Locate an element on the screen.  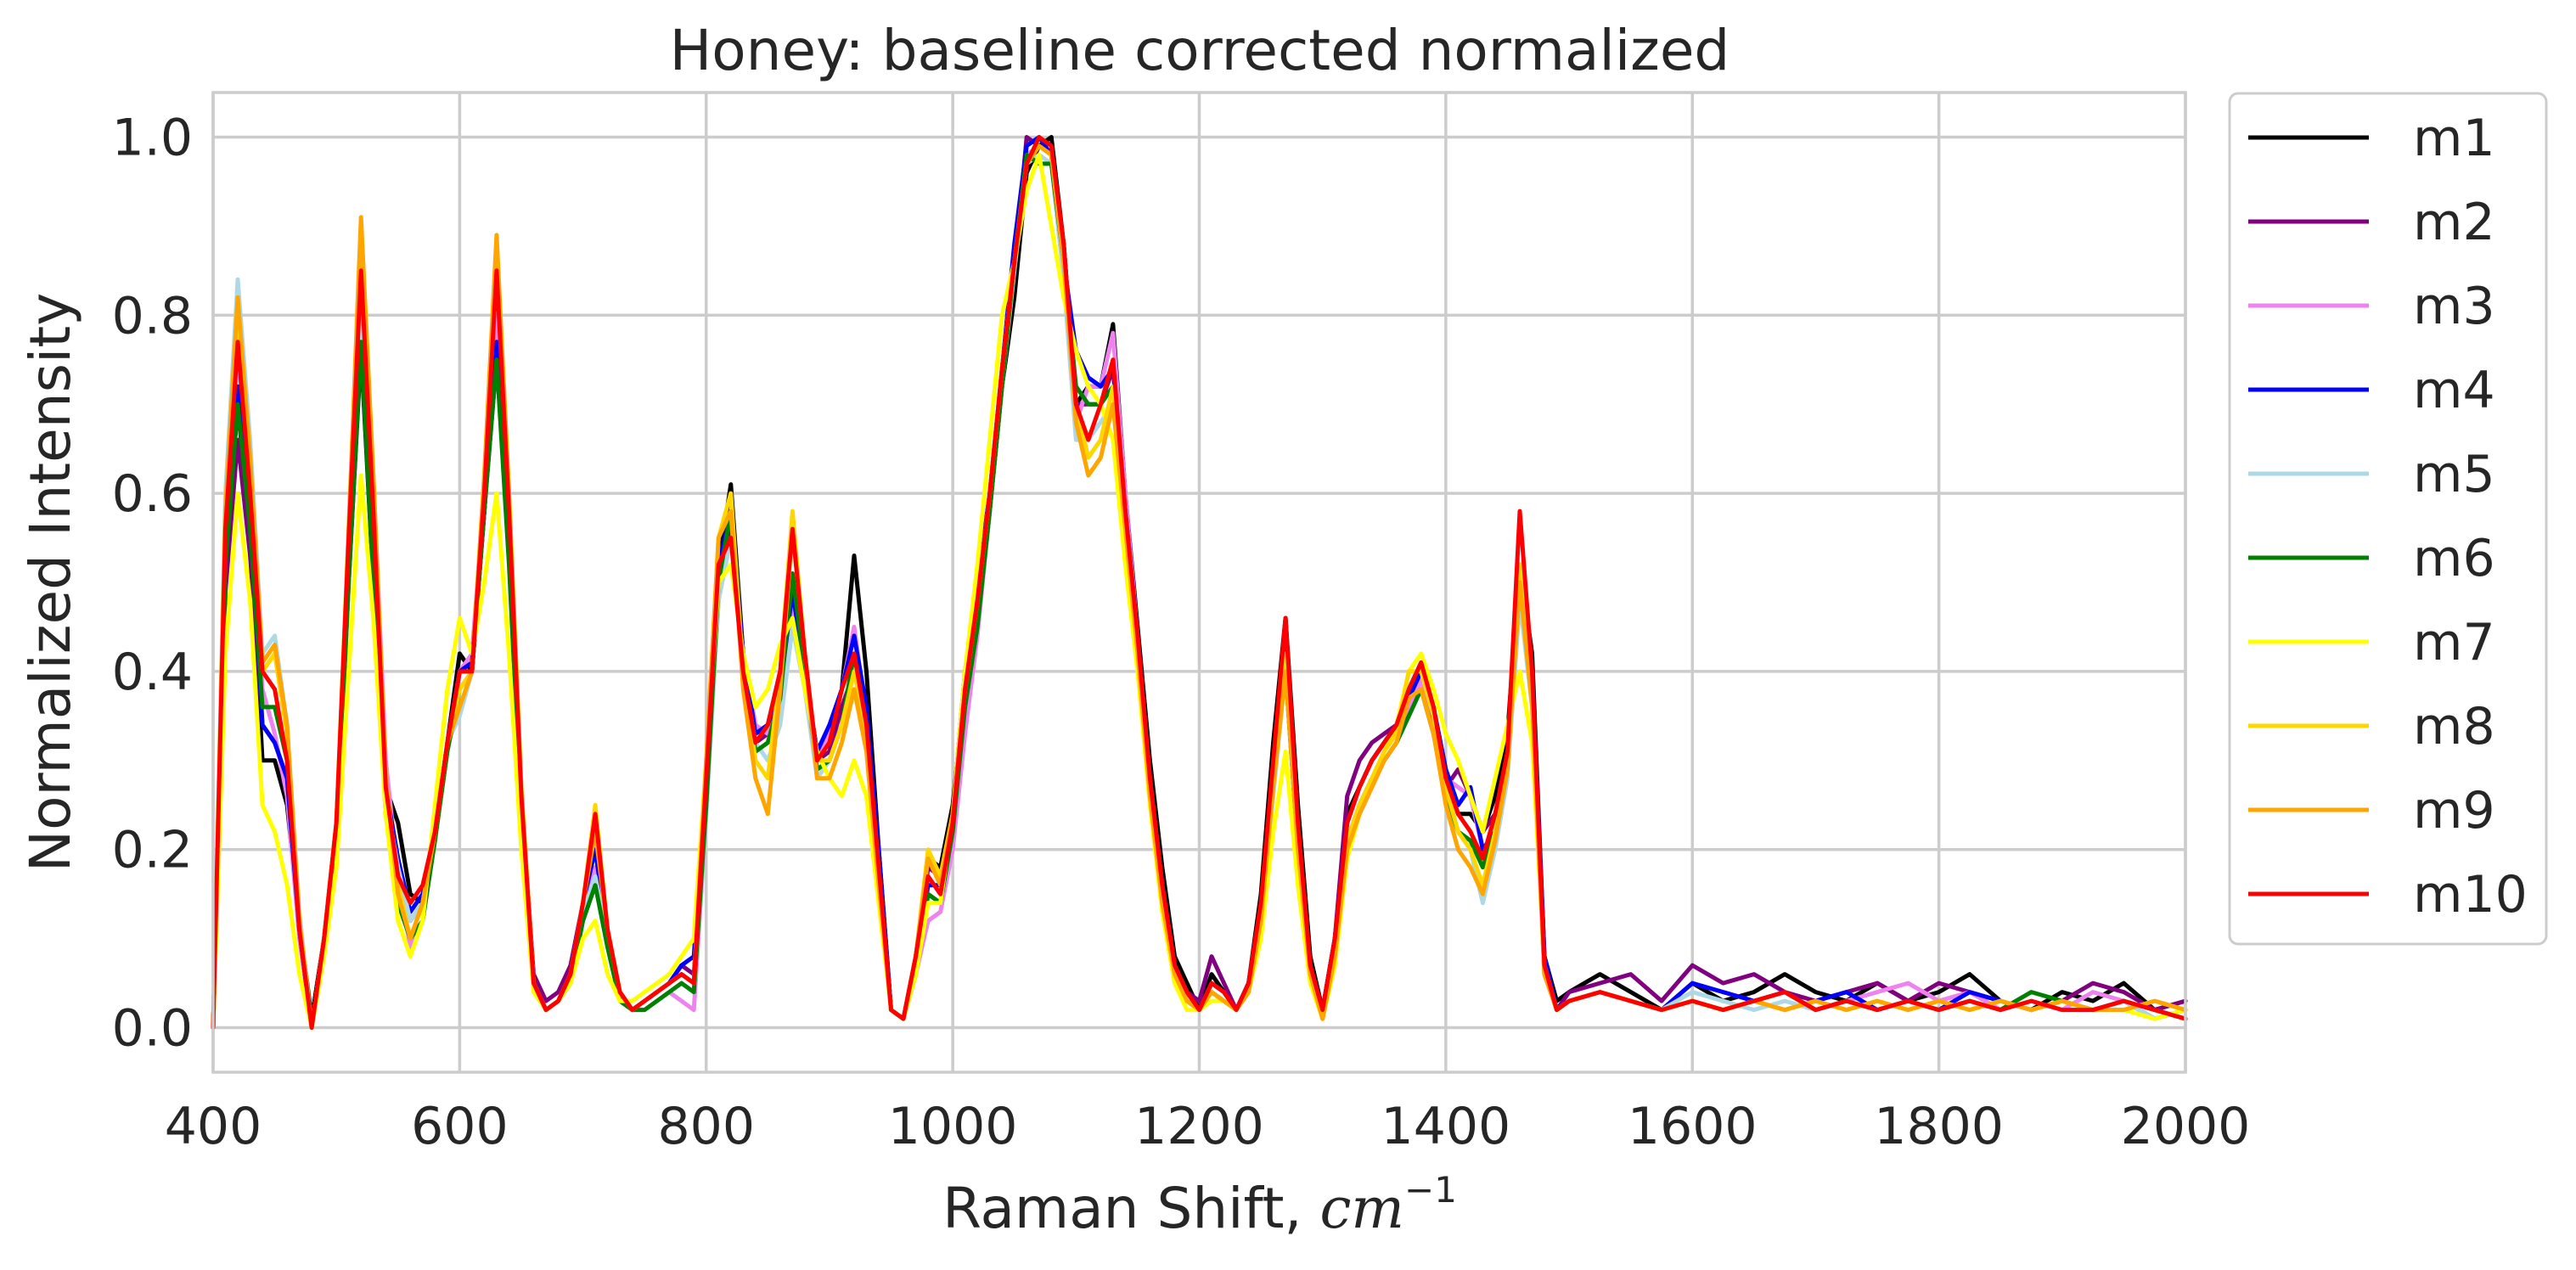
legend-item-m6: m6 is located at coordinates (2371, 558).